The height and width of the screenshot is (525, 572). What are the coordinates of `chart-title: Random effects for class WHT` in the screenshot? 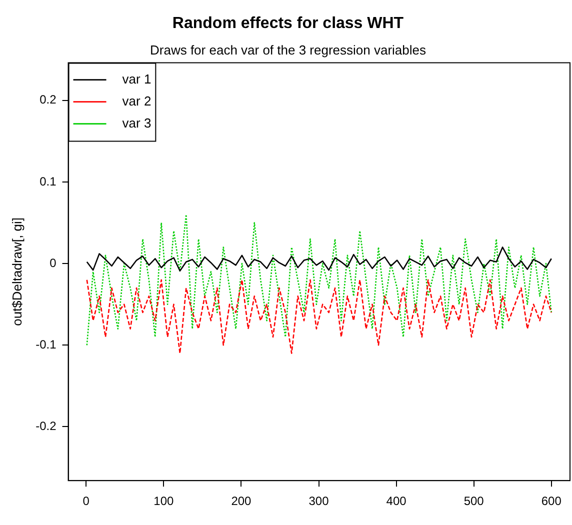 It's located at (288, 23).